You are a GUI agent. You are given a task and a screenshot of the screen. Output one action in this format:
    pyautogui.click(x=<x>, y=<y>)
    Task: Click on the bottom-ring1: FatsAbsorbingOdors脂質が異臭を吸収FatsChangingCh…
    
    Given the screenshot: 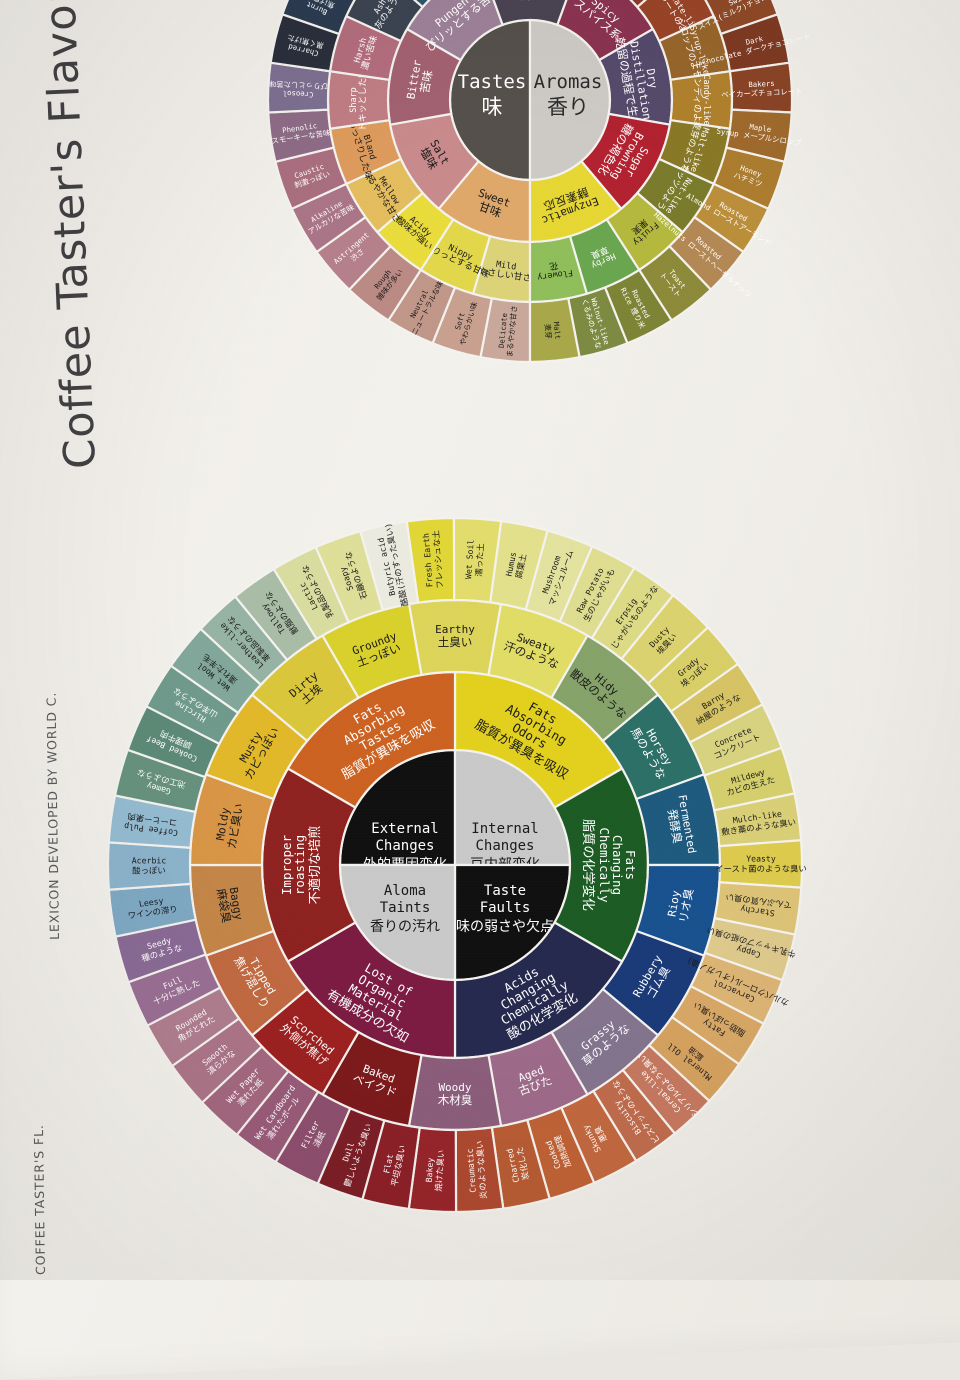 What is the action you would take?
    pyautogui.click(x=455, y=865)
    